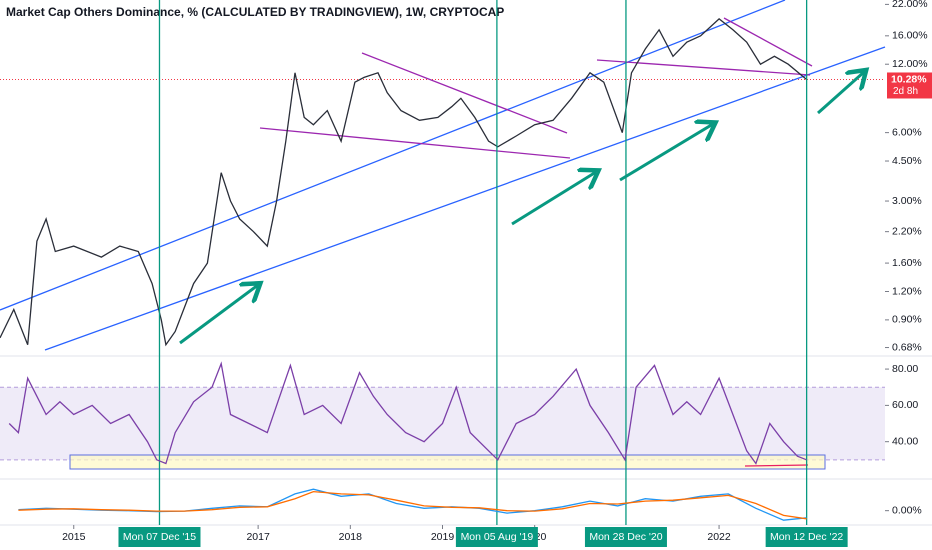  I want to click on y-tick-label: 40.00, so click(905, 441).